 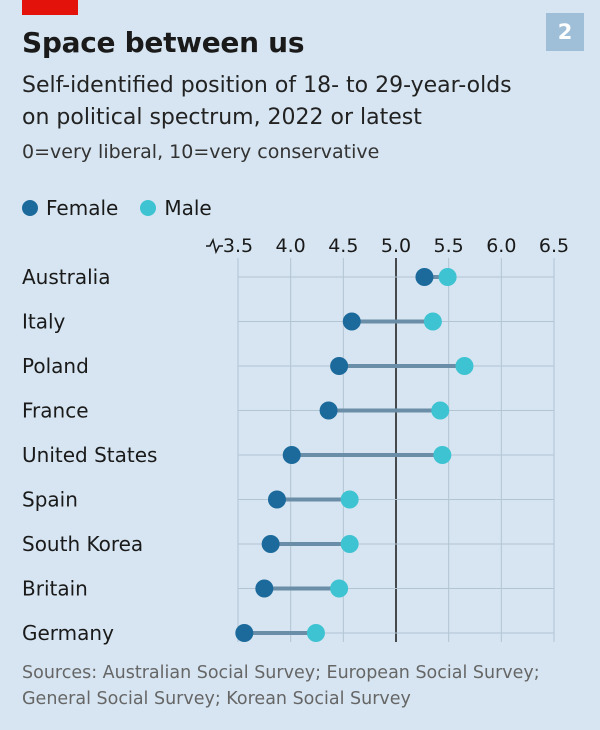 What do you see at coordinates (50, 500) in the screenshot?
I see `country-label: Spain` at bounding box center [50, 500].